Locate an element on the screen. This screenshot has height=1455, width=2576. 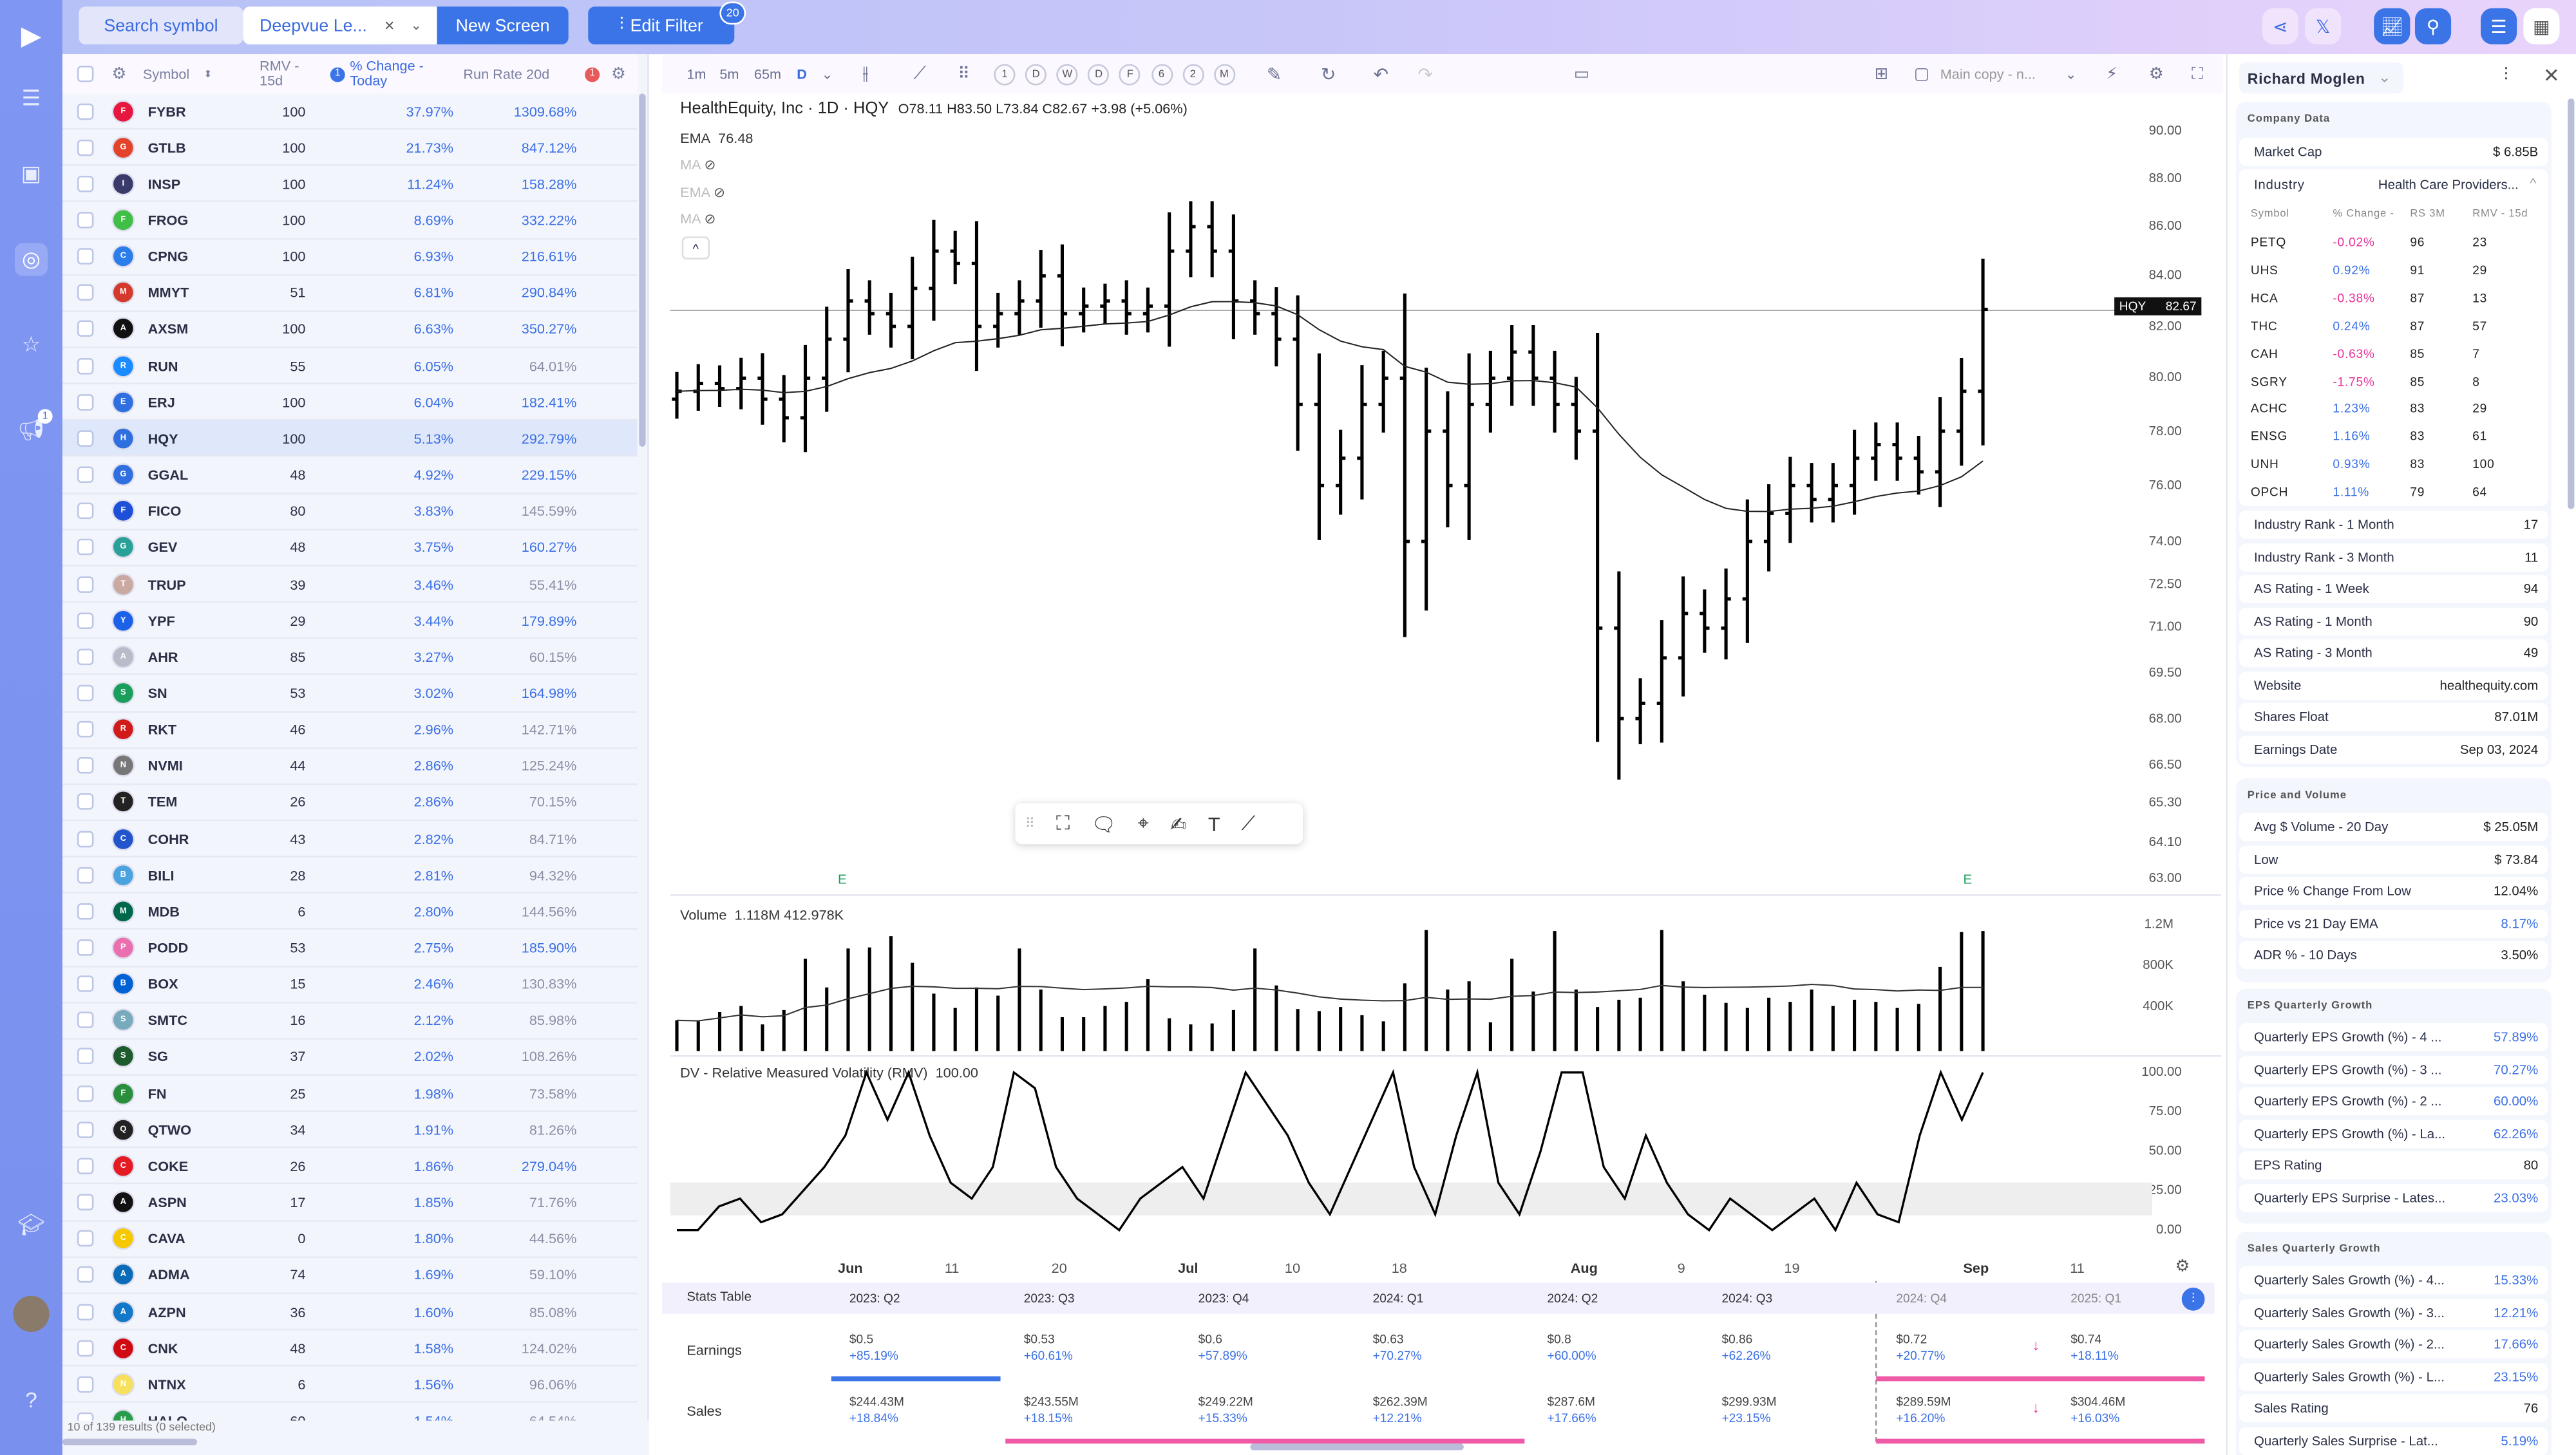
symbol-cell: CPNG is located at coordinates (168, 256).